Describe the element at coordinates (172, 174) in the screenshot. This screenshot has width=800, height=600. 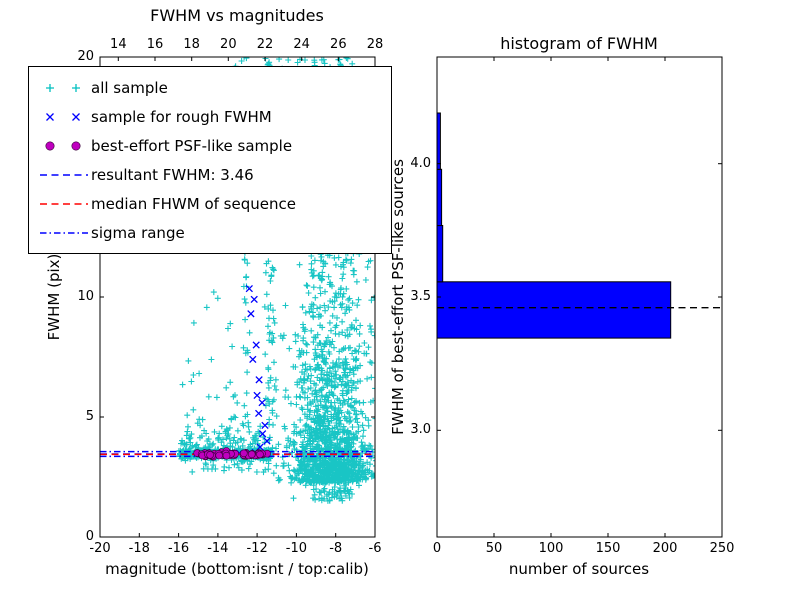
I see `legend-label: resultant FWHM: 3.46` at that location.